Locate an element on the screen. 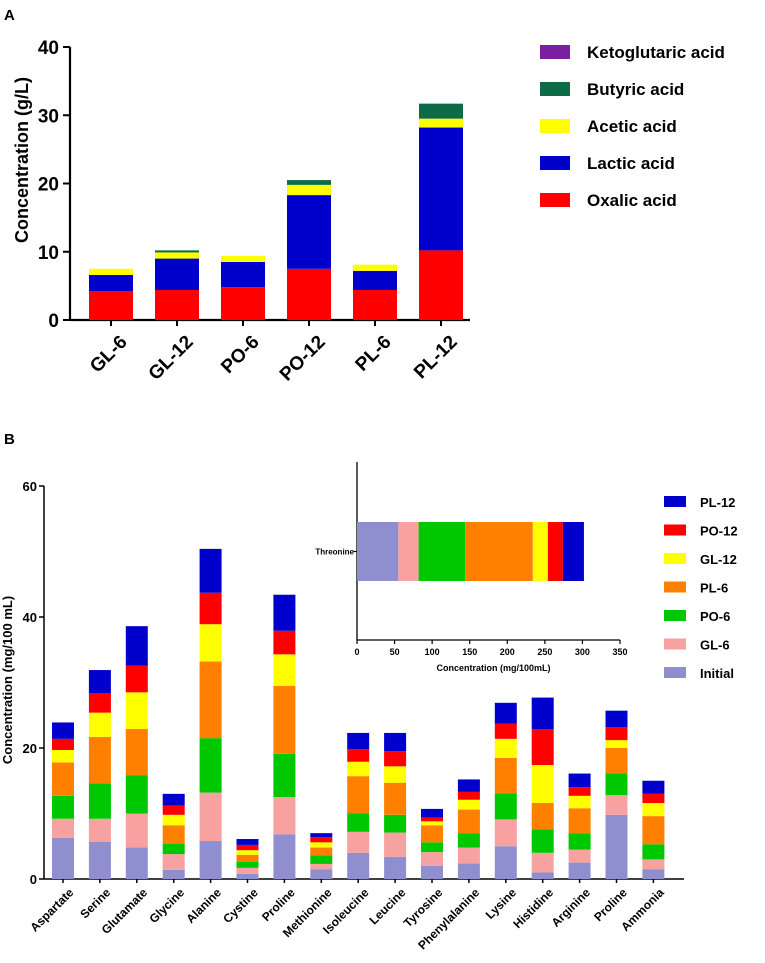 This screenshot has width=765, height=963. inset-x-tick-label: 0 is located at coordinates (356, 652).